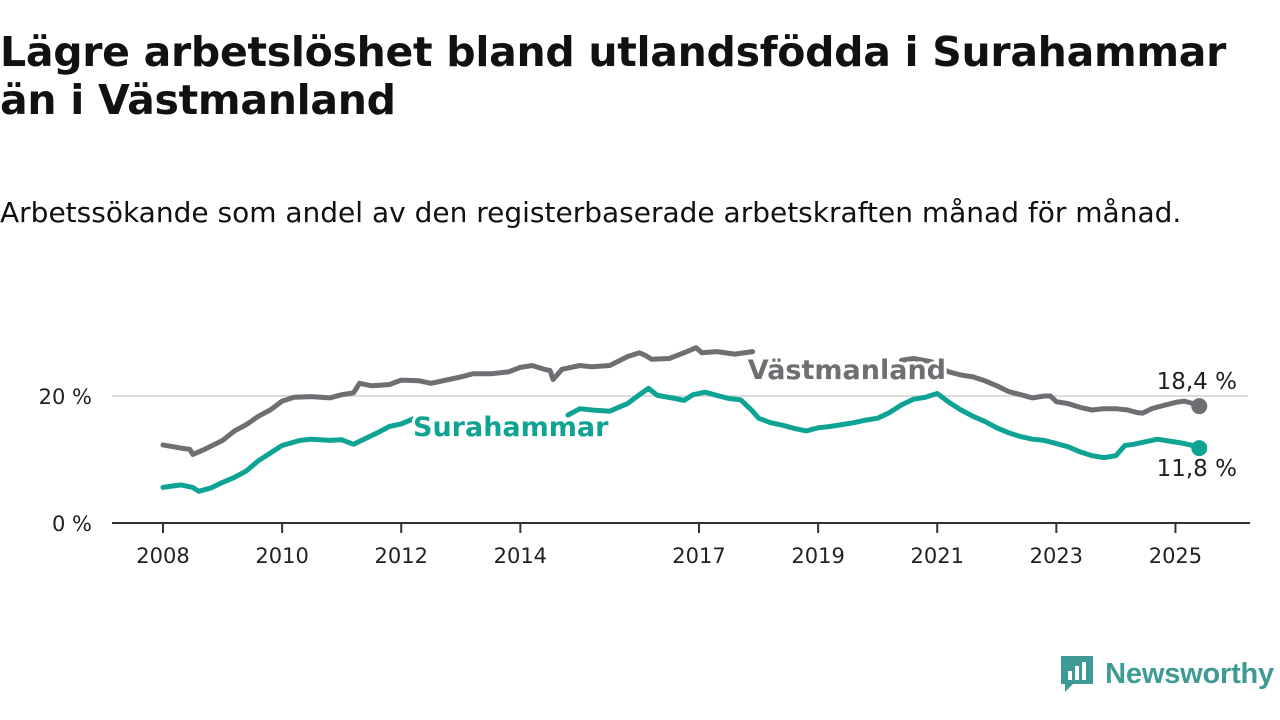  Describe the element at coordinates (1197, 382) in the screenshot. I see `end-label-vastmanland: 18,4 %` at that location.